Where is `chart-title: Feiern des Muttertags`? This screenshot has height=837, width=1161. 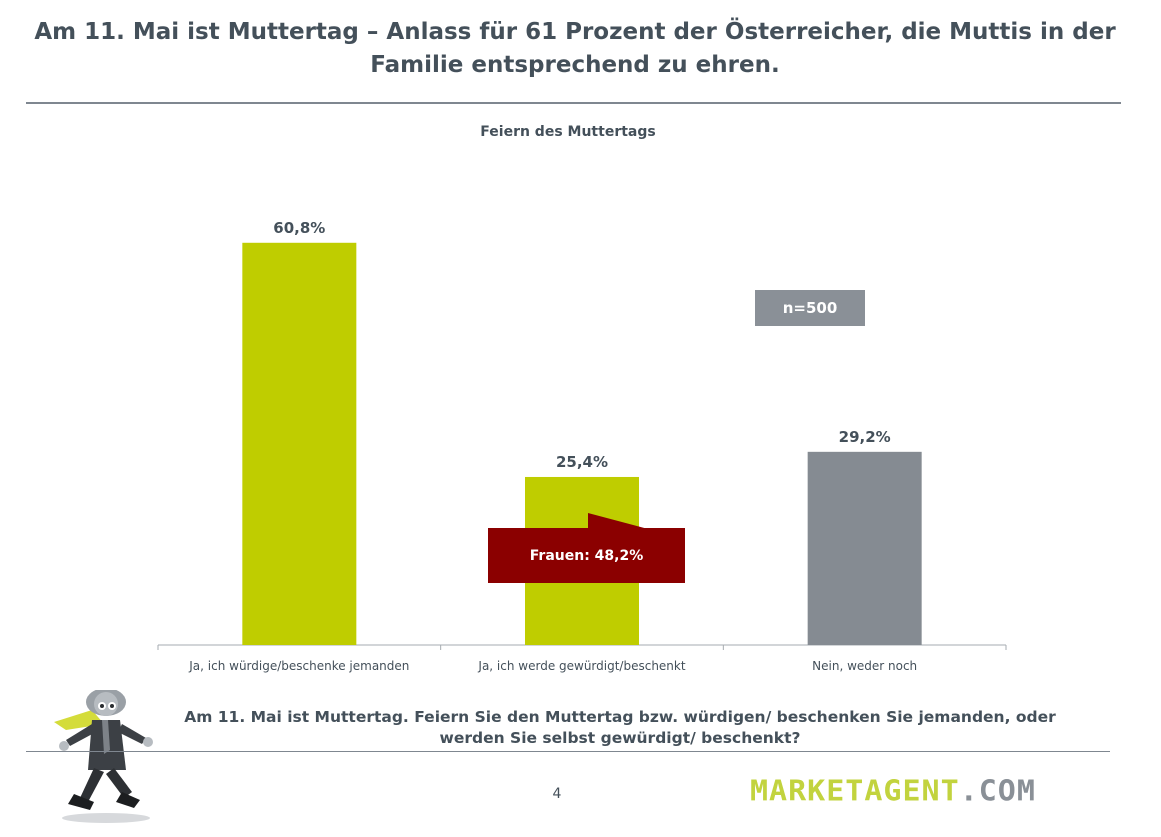
chart-title: Feiern des Muttertags is located at coordinates (568, 132).